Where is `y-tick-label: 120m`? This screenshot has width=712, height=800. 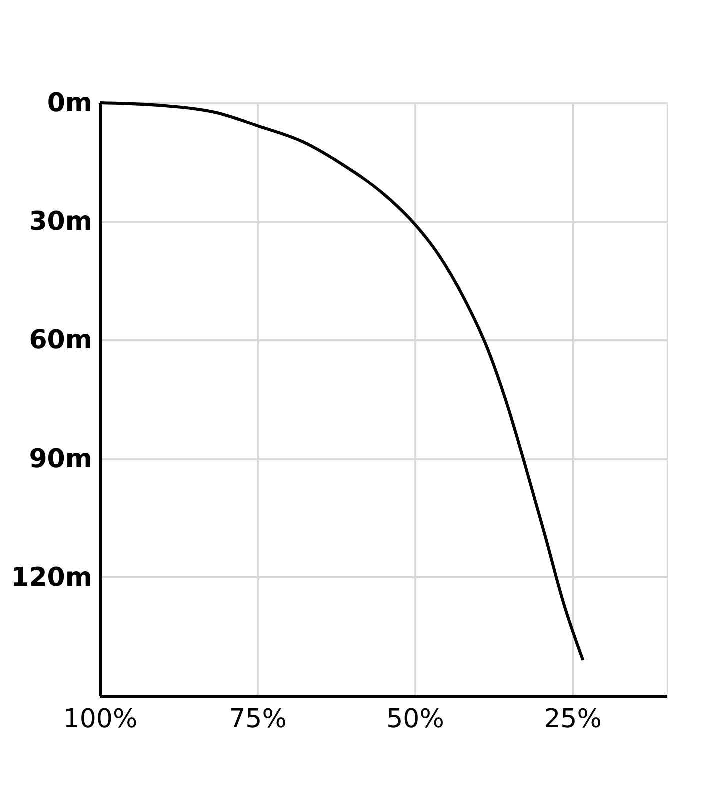
y-tick-label: 120m is located at coordinates (51, 577).